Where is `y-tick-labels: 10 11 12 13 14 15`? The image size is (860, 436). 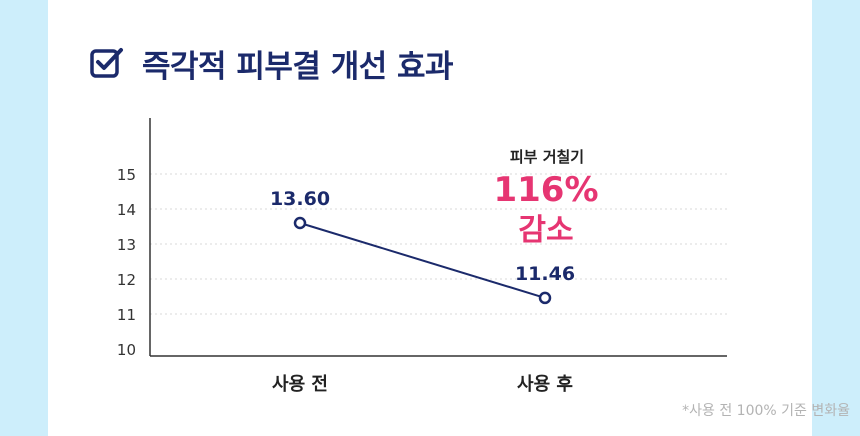 y-tick-labels: 10 11 12 13 14 15 is located at coordinates (126, 262).